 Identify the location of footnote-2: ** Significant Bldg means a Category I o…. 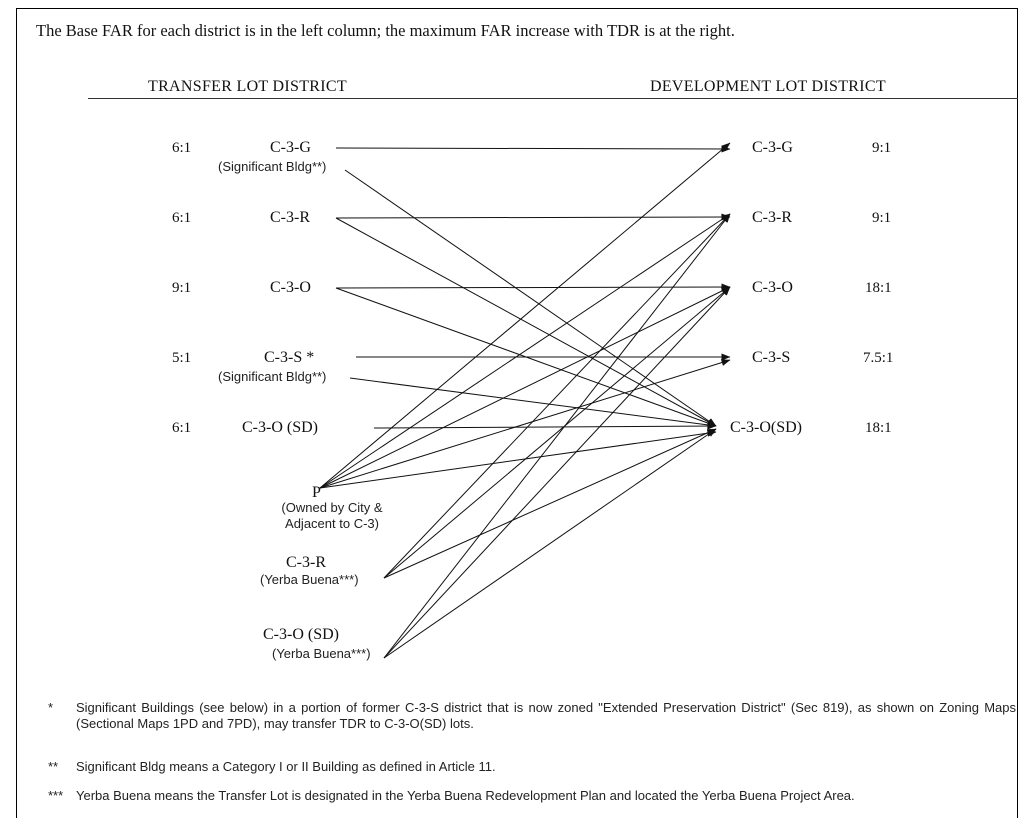
(532, 767).